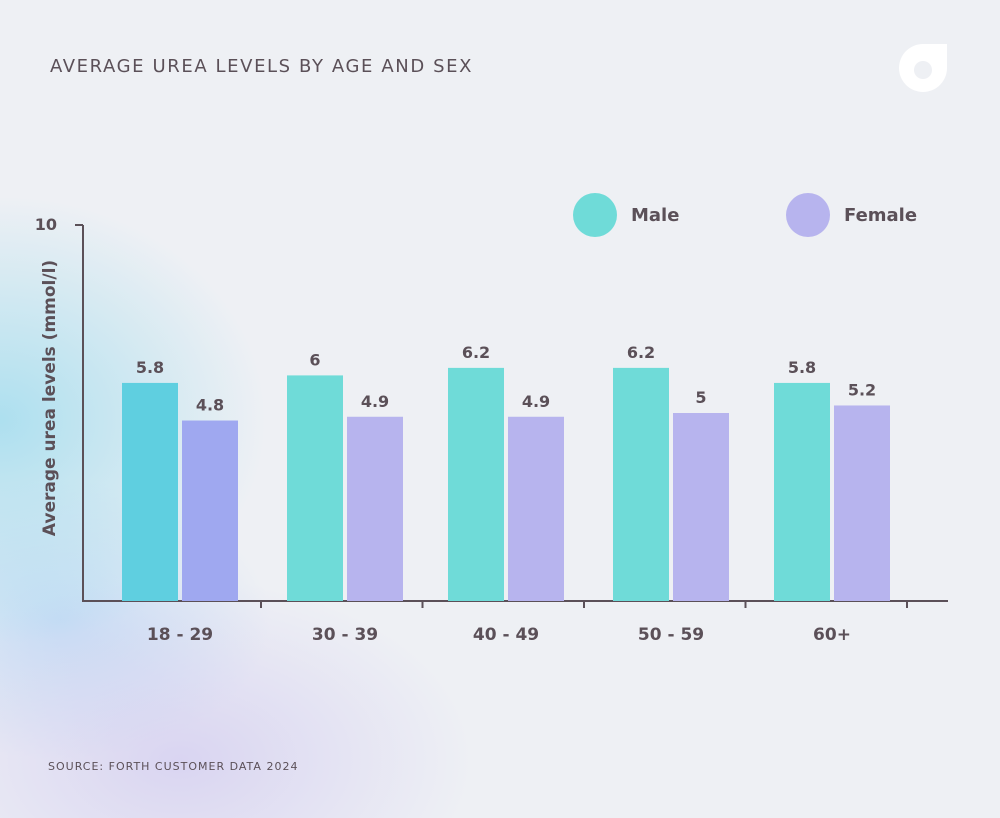 The image size is (1000, 818). What do you see at coordinates (476, 352) in the screenshot?
I see `data-label-male-3: 6.2` at bounding box center [476, 352].